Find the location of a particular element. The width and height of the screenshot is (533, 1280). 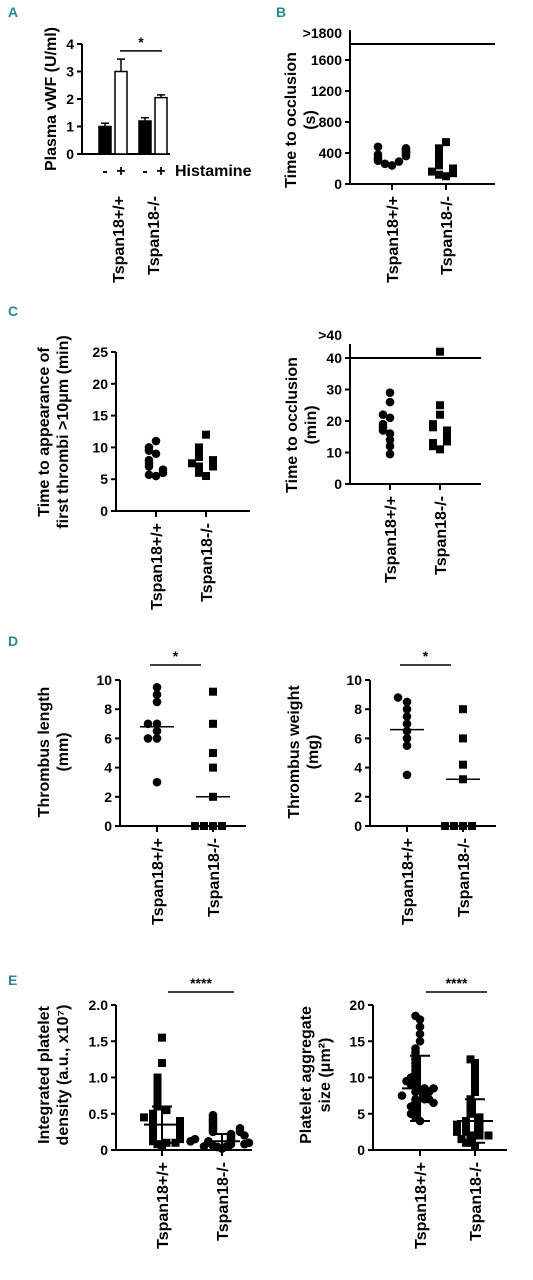

y-tick-label: 0.5 is located at coordinates (99, 1114).